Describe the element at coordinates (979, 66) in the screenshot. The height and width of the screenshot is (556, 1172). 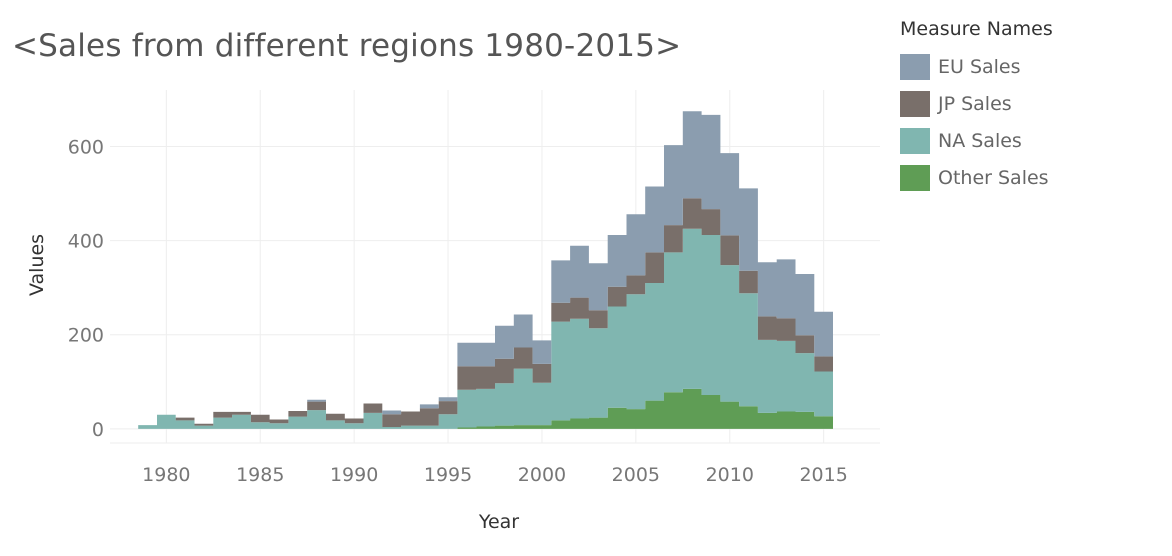
I see `legend-label: EU Sales` at that location.